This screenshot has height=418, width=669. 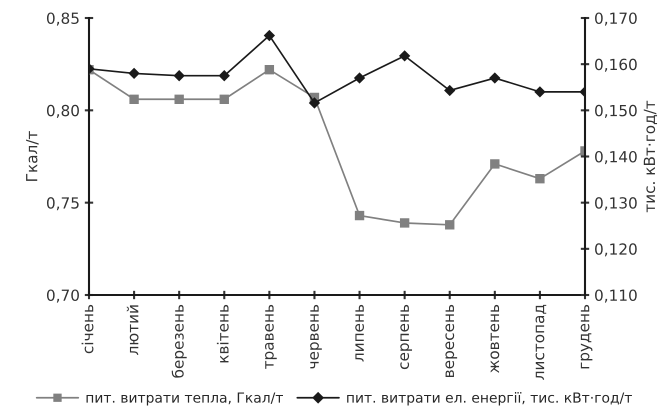 What do you see at coordinates (62, 296) in the screenshot?
I see `y-tick-label: 0,70` at bounding box center [62, 296].